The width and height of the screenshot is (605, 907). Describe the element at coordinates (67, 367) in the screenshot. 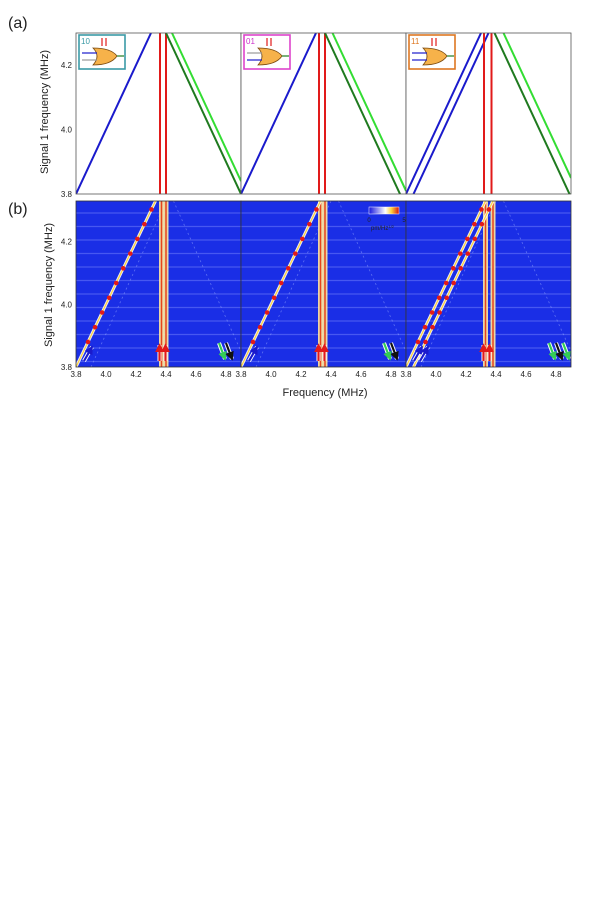

I see `y-tick-label-b: 3.8` at that location.